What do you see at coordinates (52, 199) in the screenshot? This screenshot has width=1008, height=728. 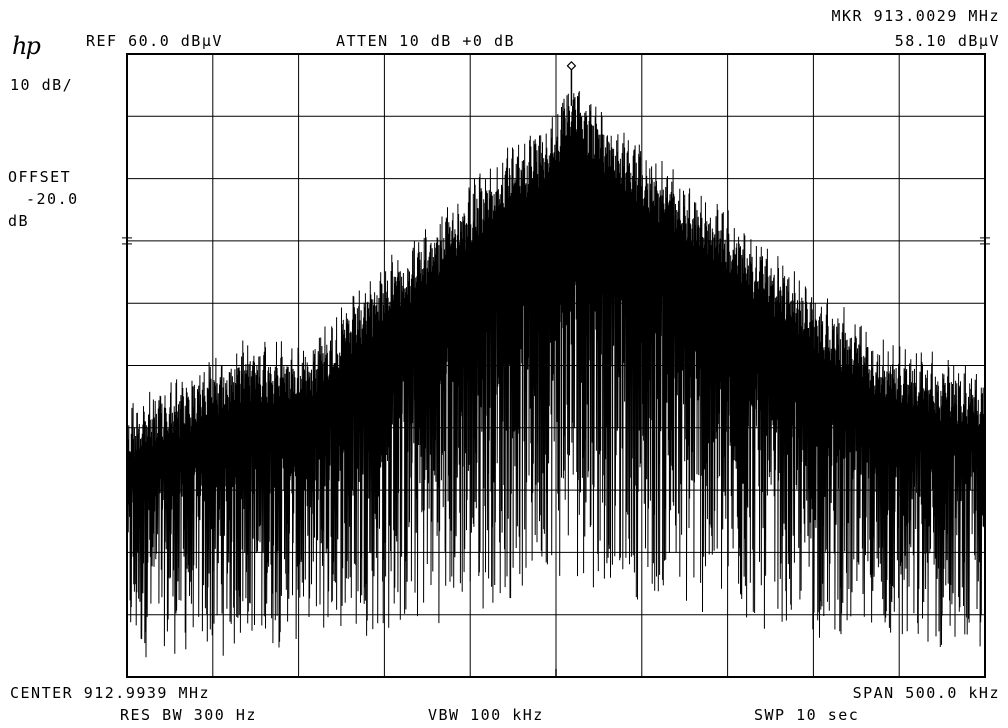 I see `offset-value: -20.0` at bounding box center [52, 199].